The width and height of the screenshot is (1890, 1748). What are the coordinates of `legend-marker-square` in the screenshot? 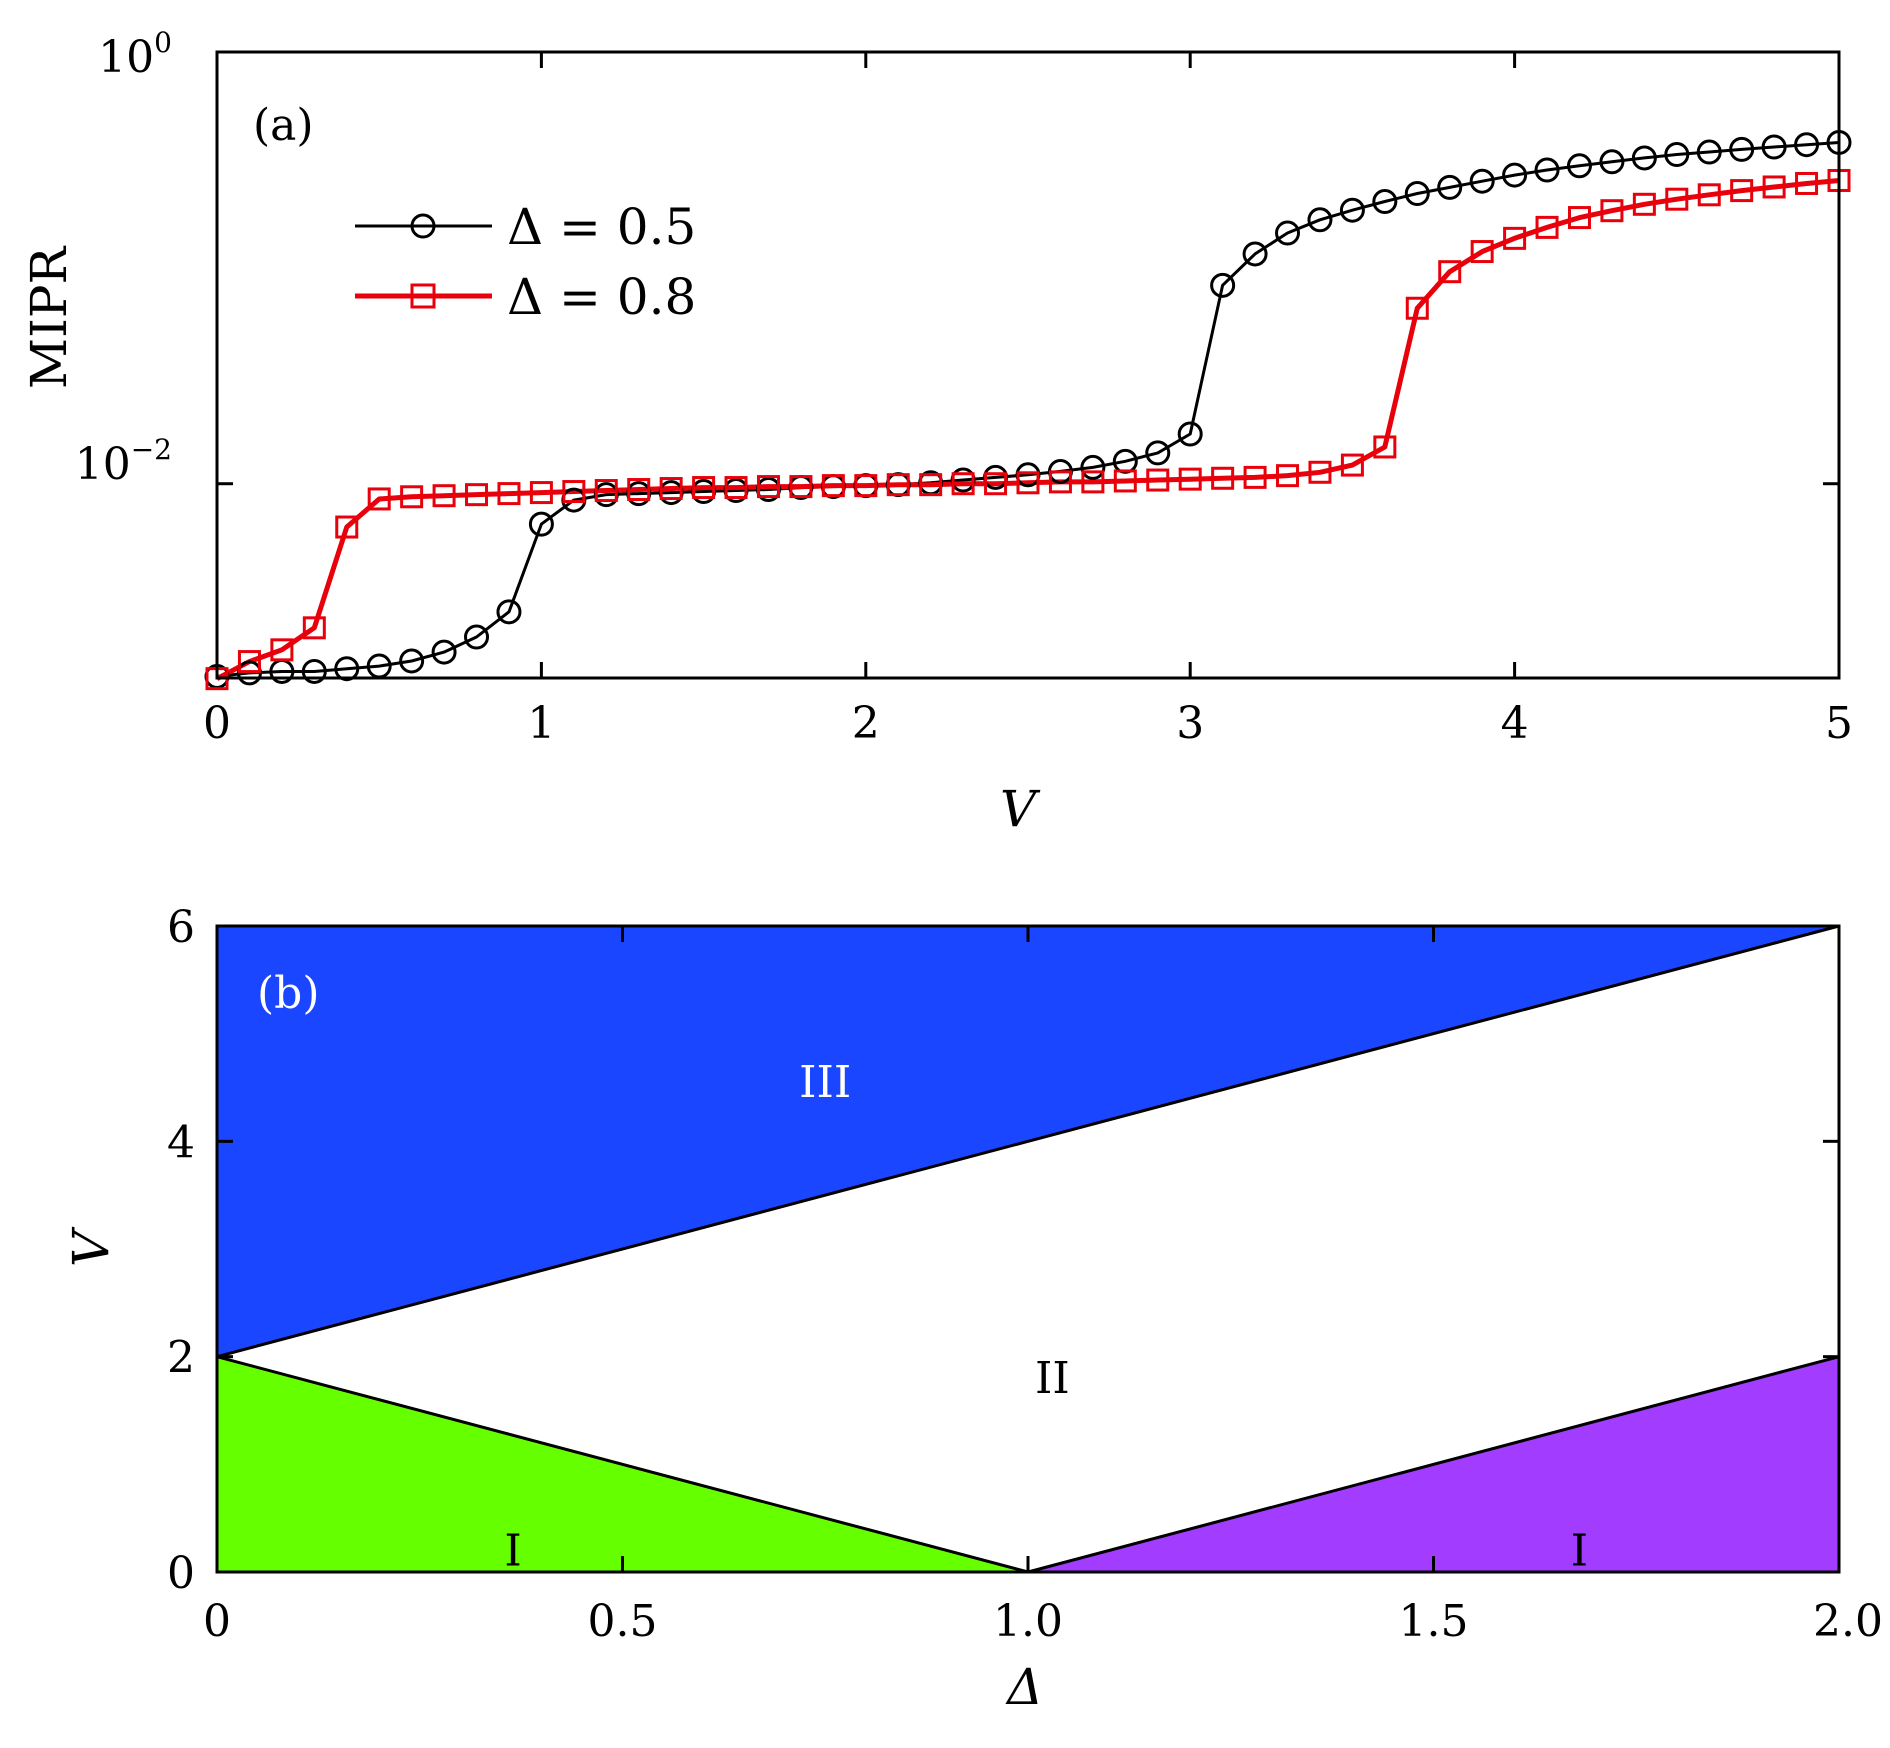 It's located at (423, 296).